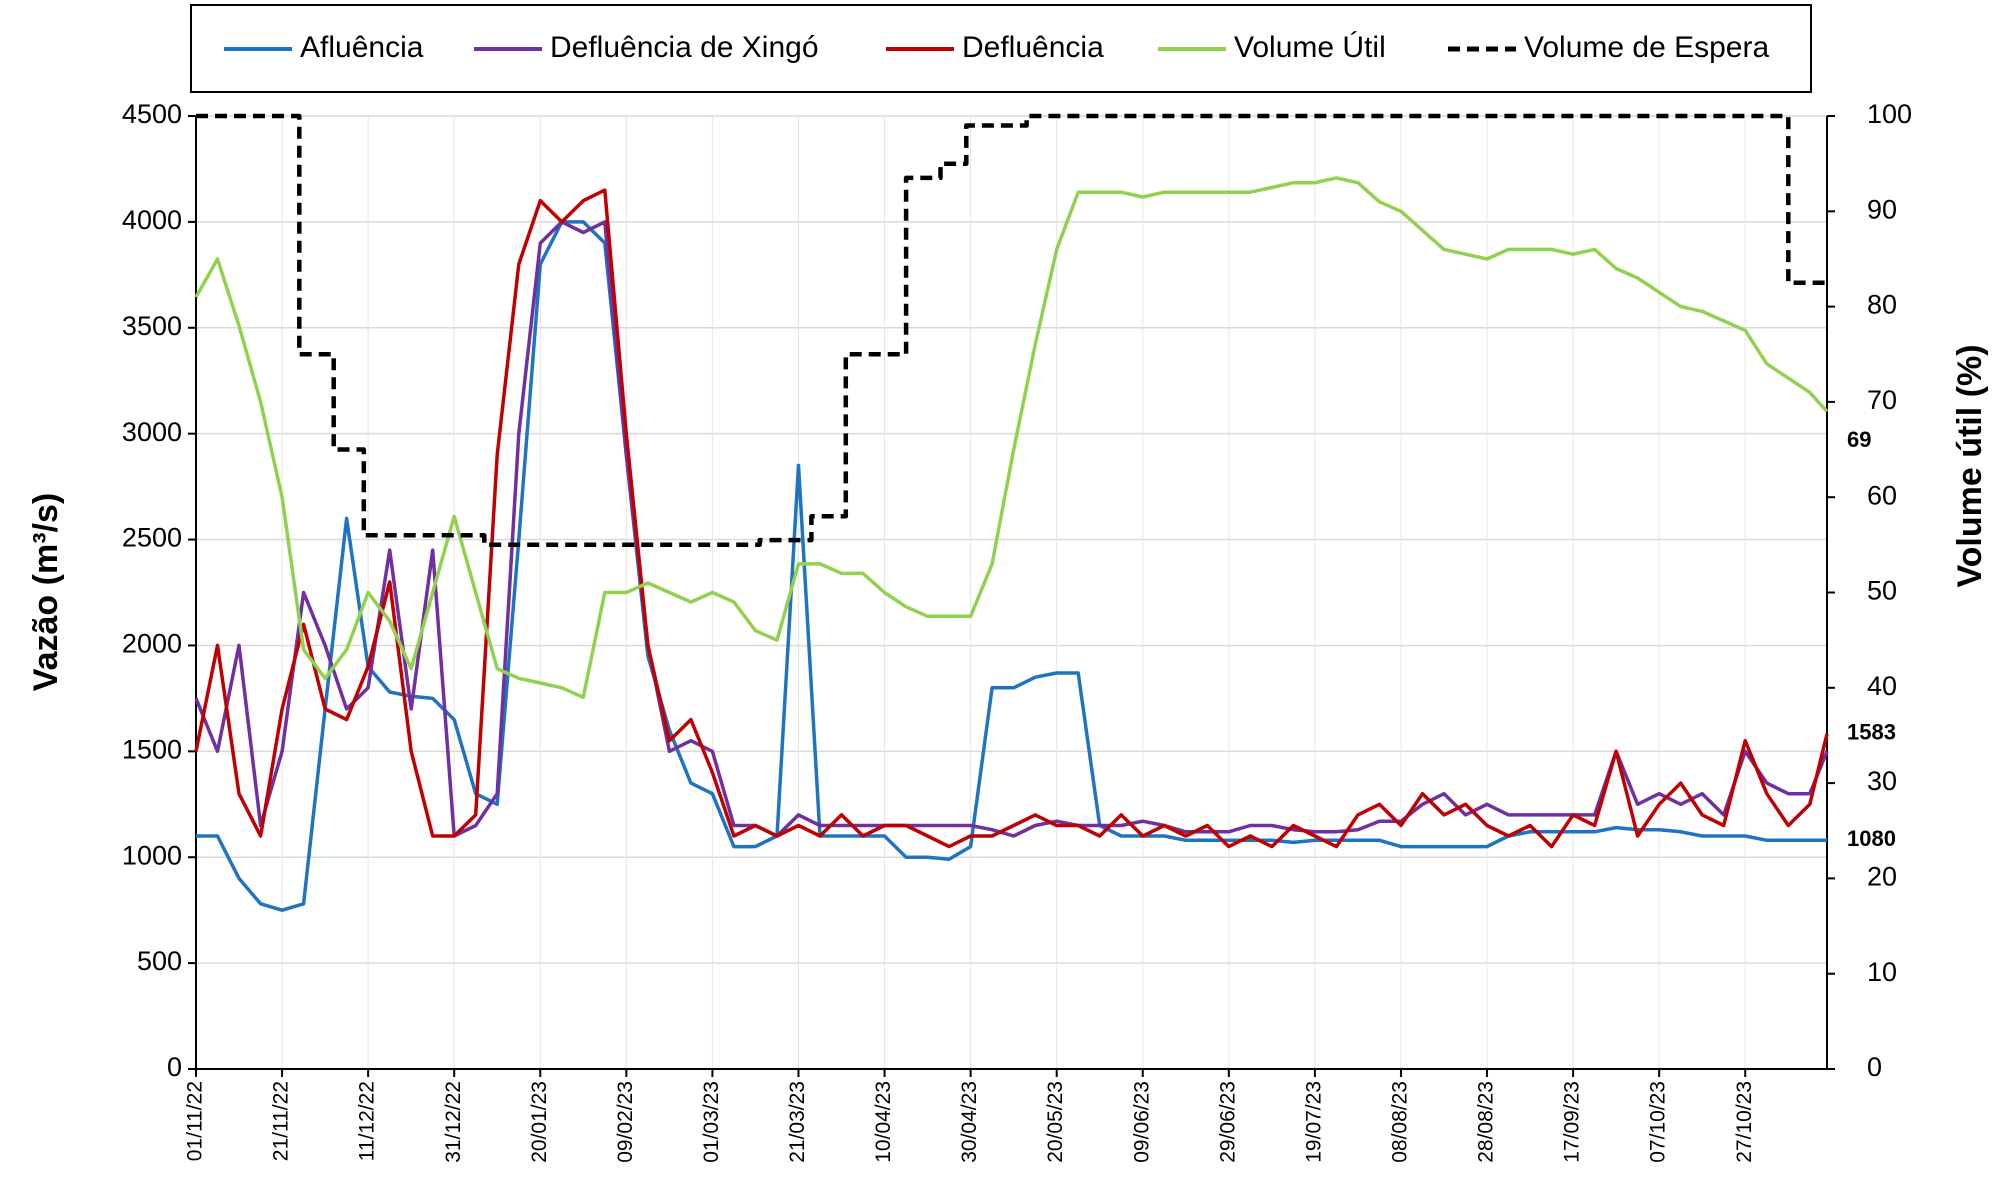  I want to click on y-tick-label: 3500, so click(152, 326).